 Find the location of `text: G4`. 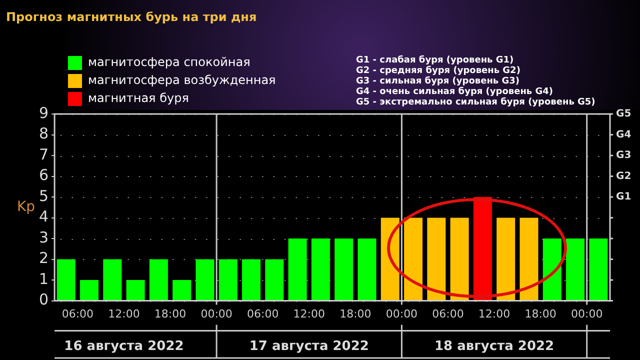

text: G4 is located at coordinates (624, 134).